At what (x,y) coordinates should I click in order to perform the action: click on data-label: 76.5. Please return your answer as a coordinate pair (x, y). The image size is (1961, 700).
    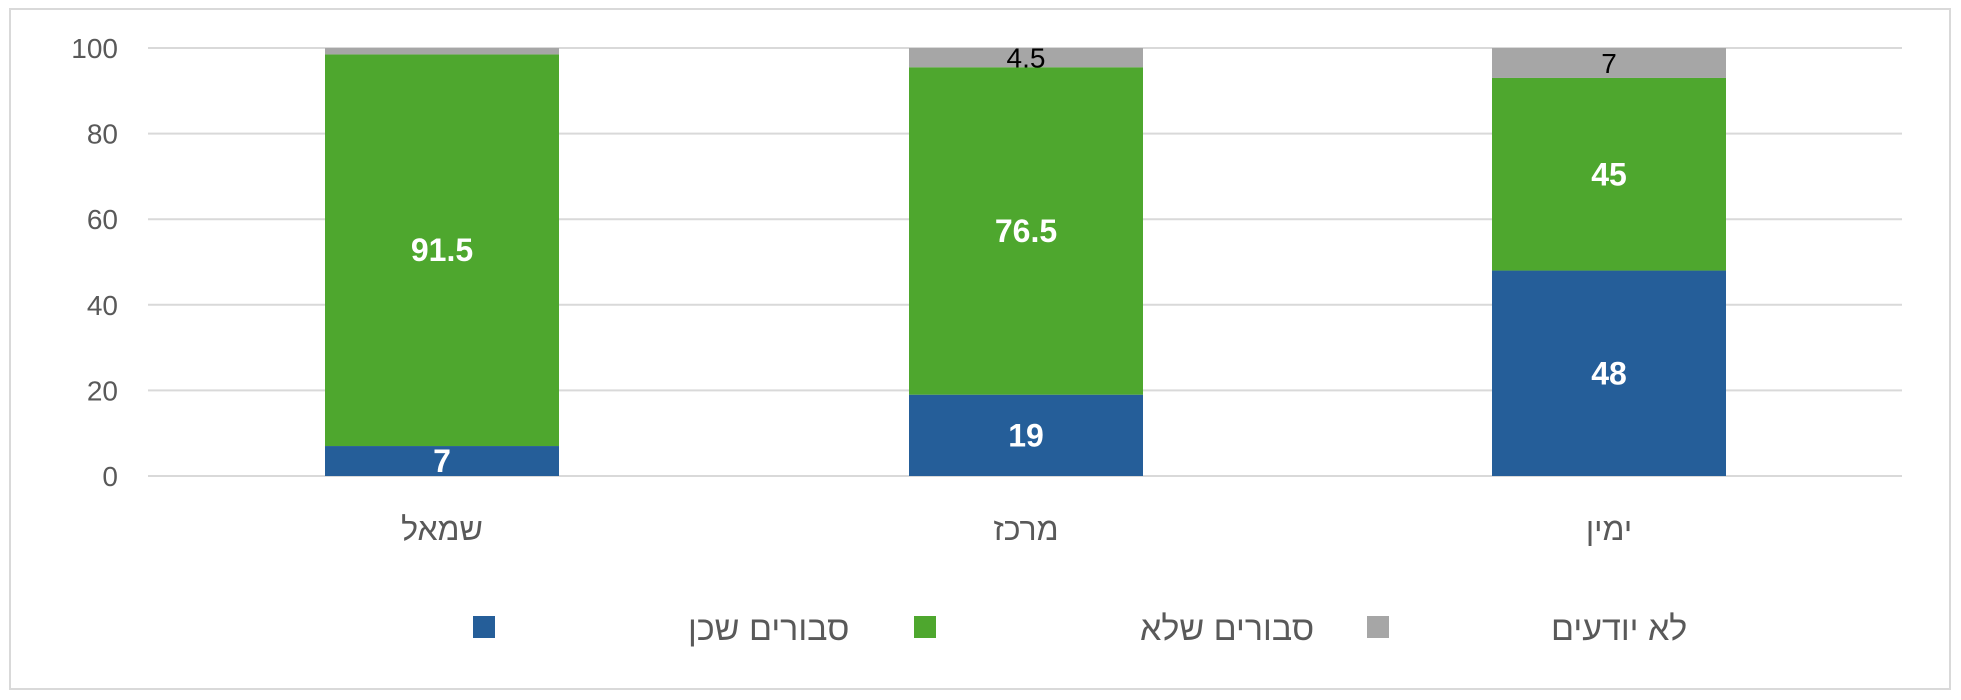
    Looking at the image, I should click on (1026, 231).